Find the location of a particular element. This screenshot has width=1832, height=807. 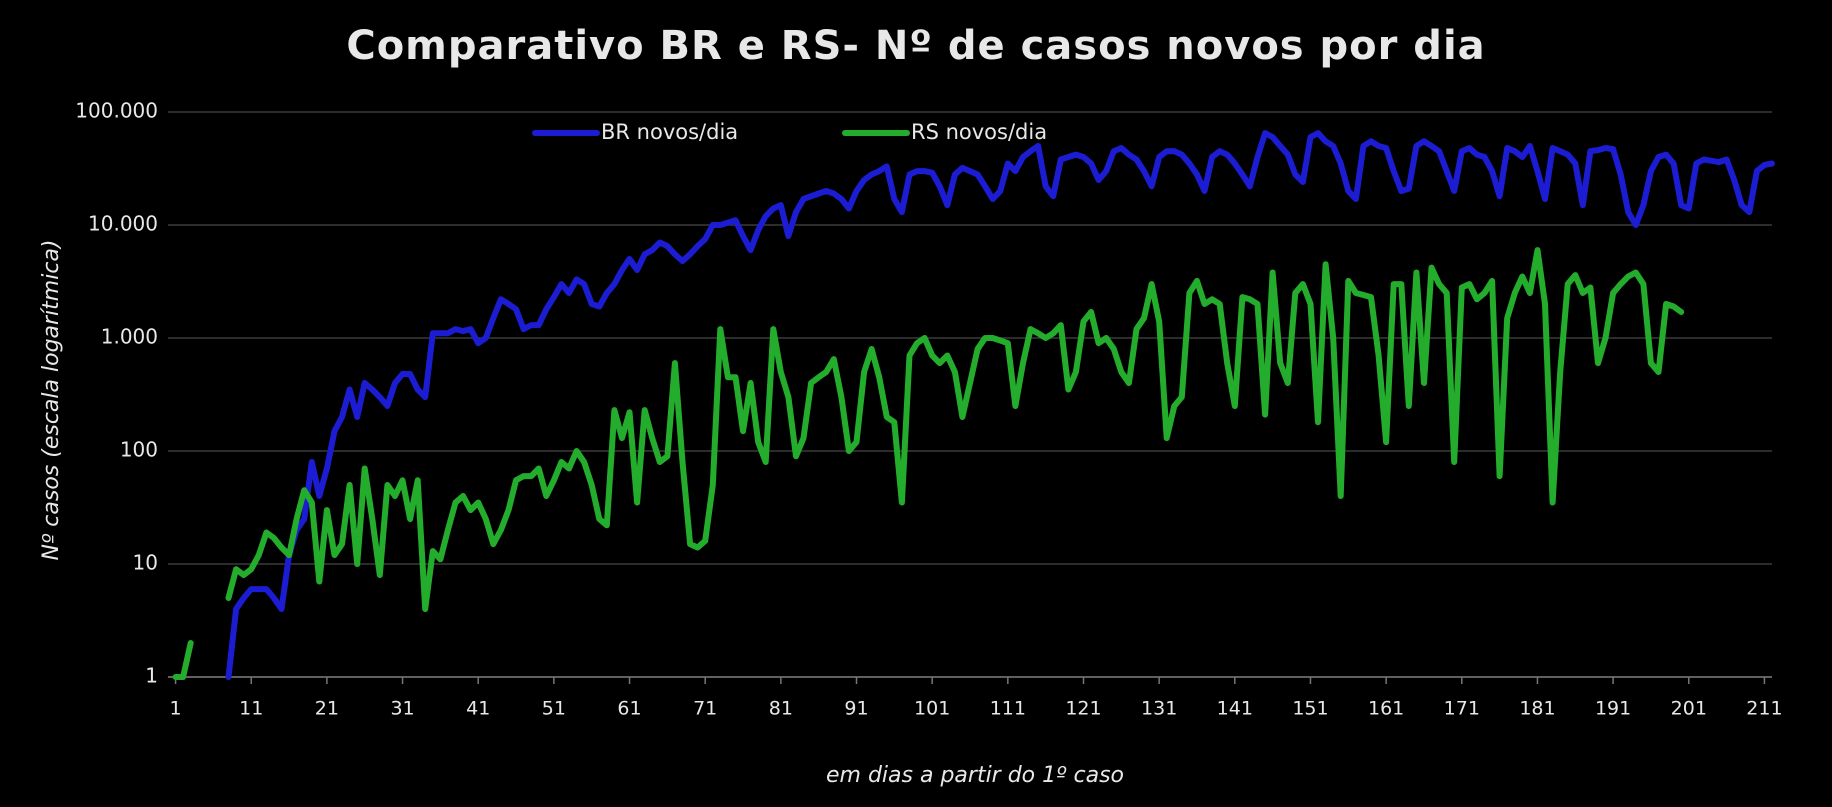

series-line is located at coordinates (183, 660).